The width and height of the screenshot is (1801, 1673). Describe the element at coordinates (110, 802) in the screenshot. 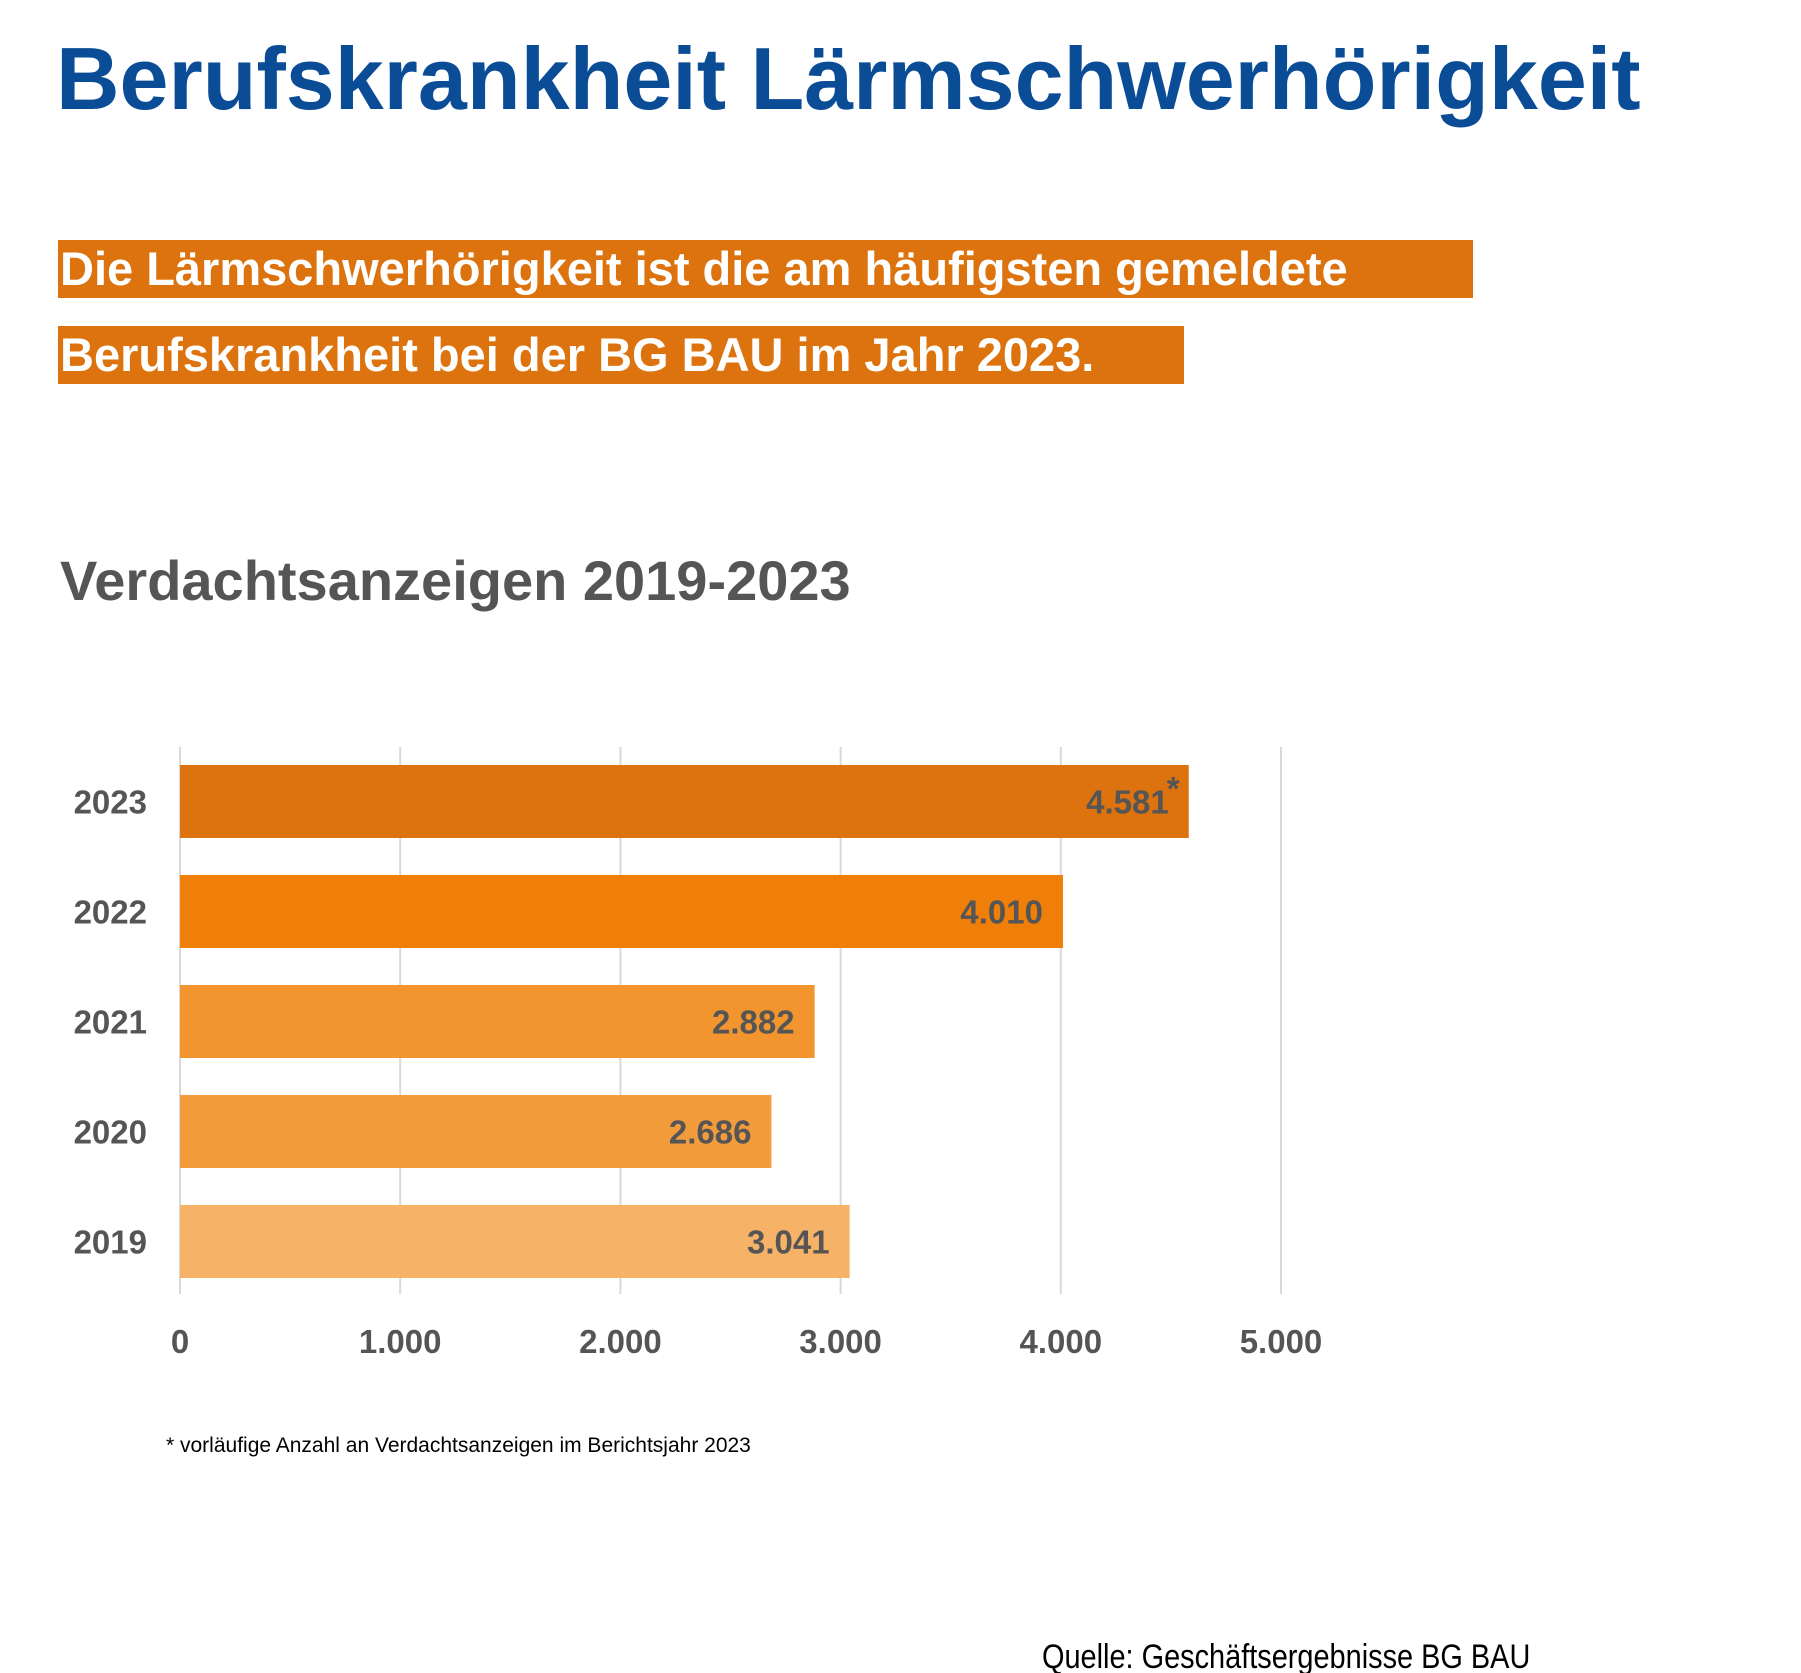

I see `y-tick-label: 2023` at that location.